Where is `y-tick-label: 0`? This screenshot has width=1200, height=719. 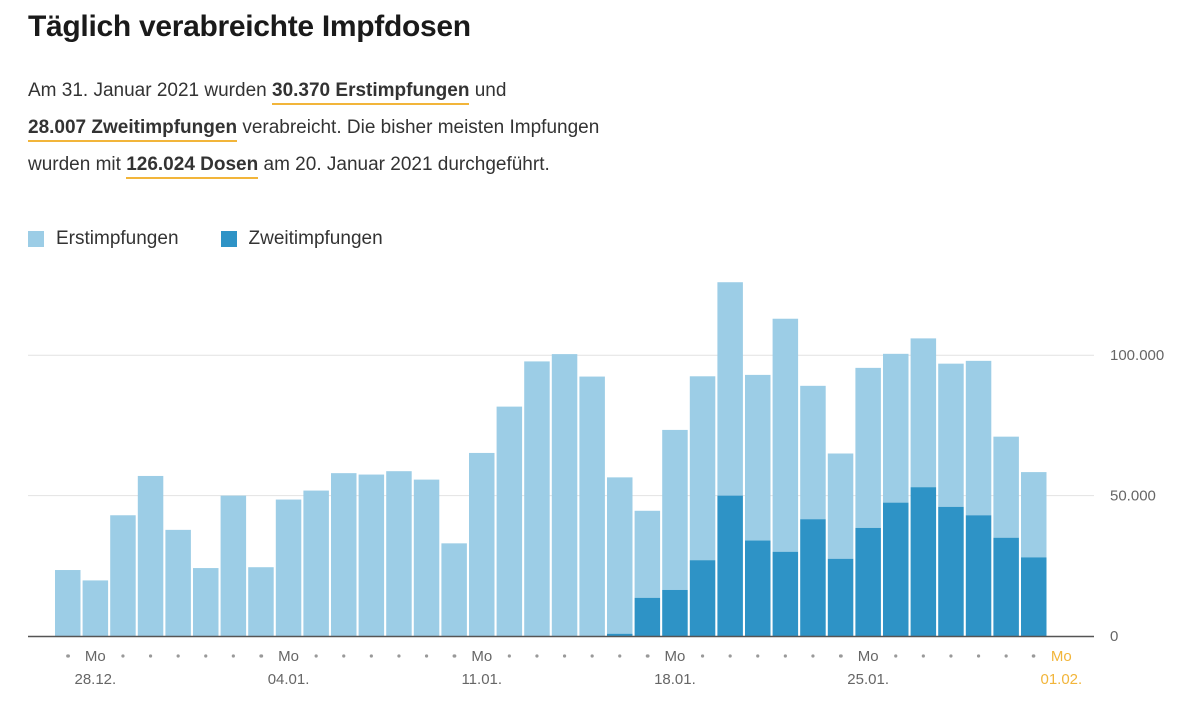
y-tick-label: 0 is located at coordinates (1114, 636).